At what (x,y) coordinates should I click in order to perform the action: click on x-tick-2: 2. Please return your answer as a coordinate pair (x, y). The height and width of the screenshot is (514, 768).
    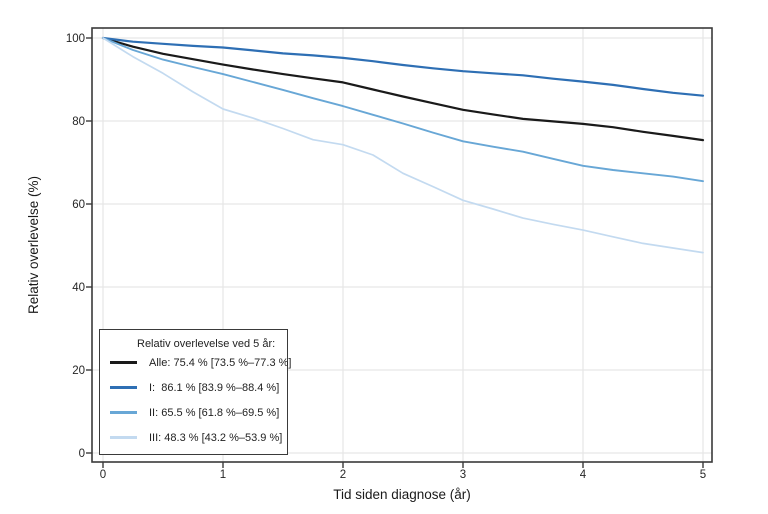
    Looking at the image, I should click on (343, 475).